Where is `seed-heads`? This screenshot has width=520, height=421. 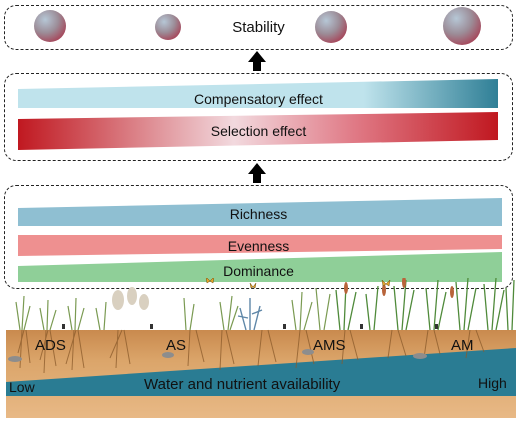
seed-heads is located at coordinates (130, 298).